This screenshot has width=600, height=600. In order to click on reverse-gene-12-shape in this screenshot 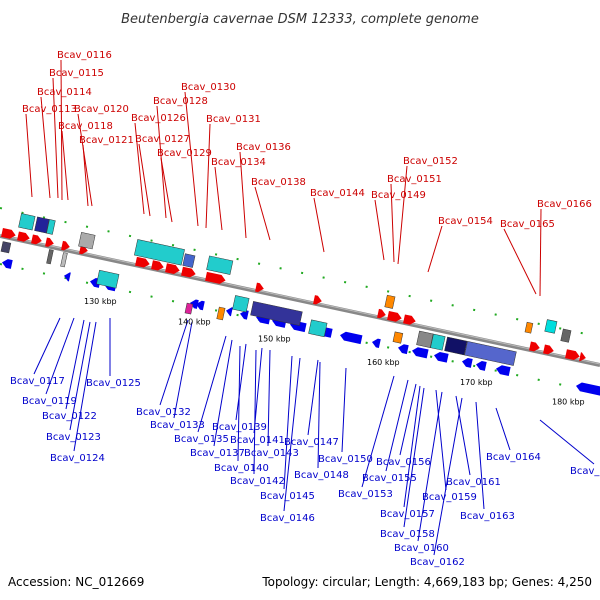, I will do `click(351, 338)`.